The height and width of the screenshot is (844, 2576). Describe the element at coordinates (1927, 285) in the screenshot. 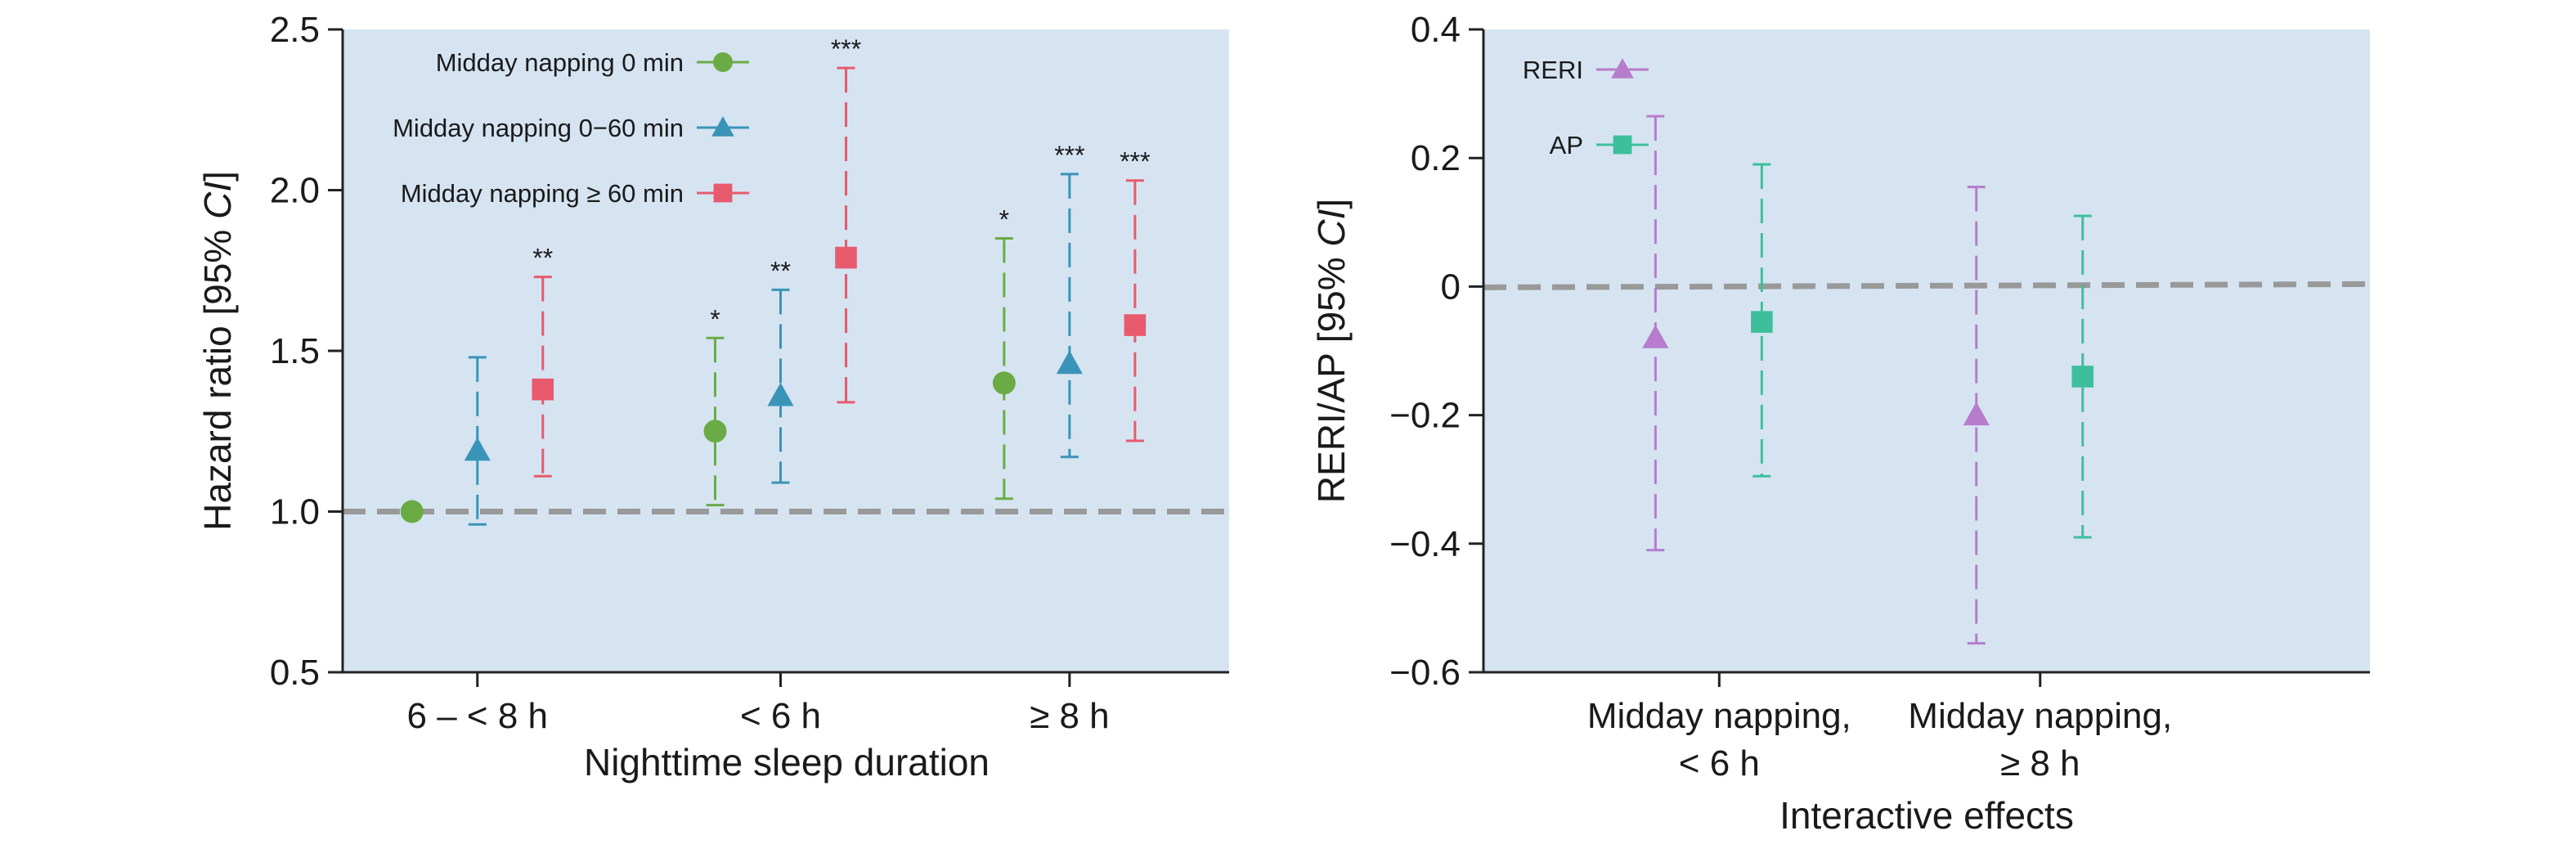

I see `reference-line` at that location.